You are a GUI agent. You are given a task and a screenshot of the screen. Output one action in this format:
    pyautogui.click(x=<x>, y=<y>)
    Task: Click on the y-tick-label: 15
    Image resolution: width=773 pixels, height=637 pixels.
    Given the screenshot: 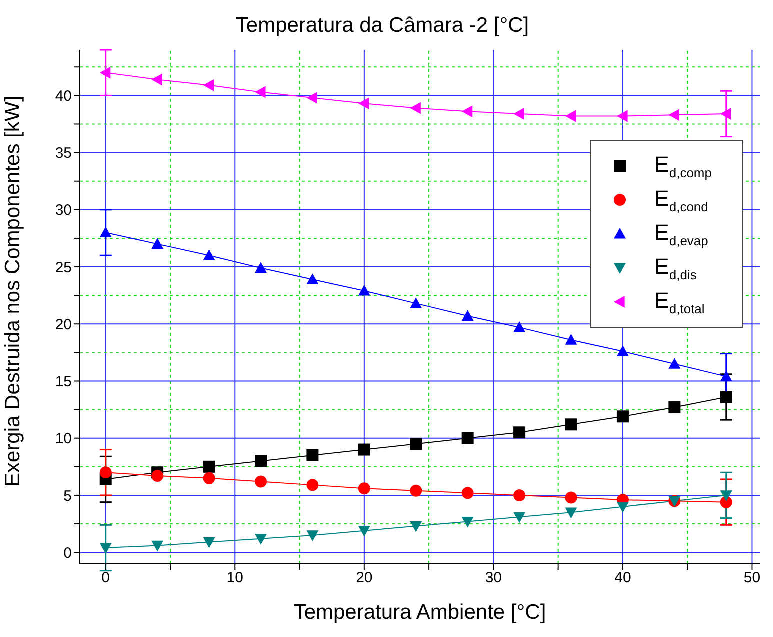 What is the action you would take?
    pyautogui.click(x=63, y=382)
    